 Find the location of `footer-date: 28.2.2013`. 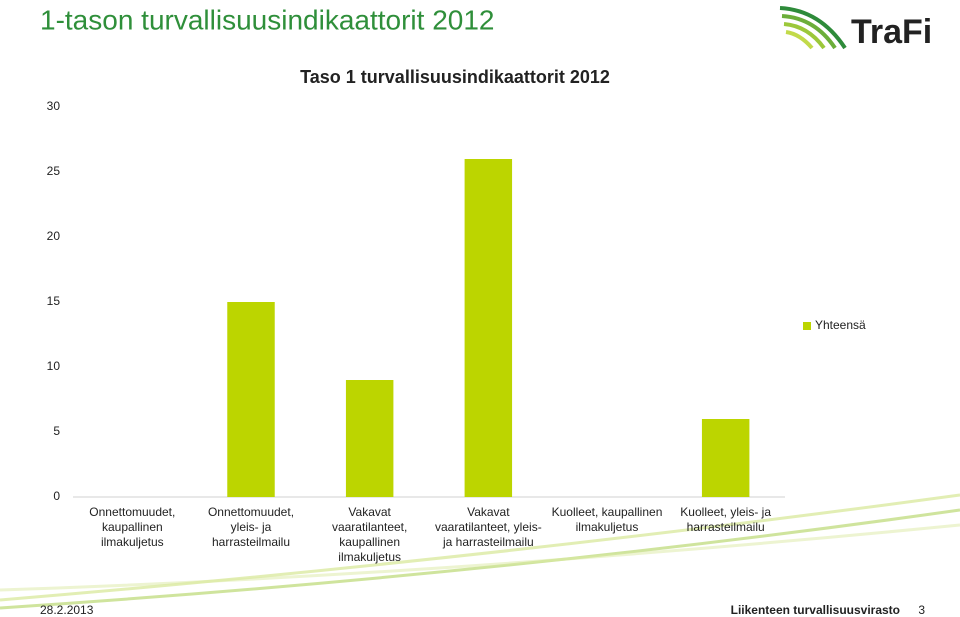

footer-date: 28.2.2013 is located at coordinates (67, 610).